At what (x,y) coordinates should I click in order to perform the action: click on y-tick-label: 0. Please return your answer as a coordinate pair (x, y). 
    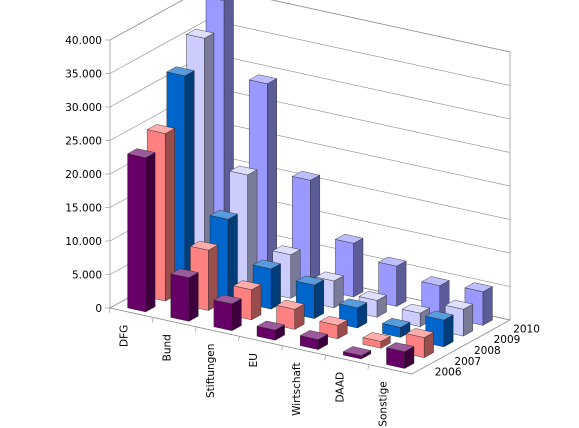
    Looking at the image, I should click on (98, 309).